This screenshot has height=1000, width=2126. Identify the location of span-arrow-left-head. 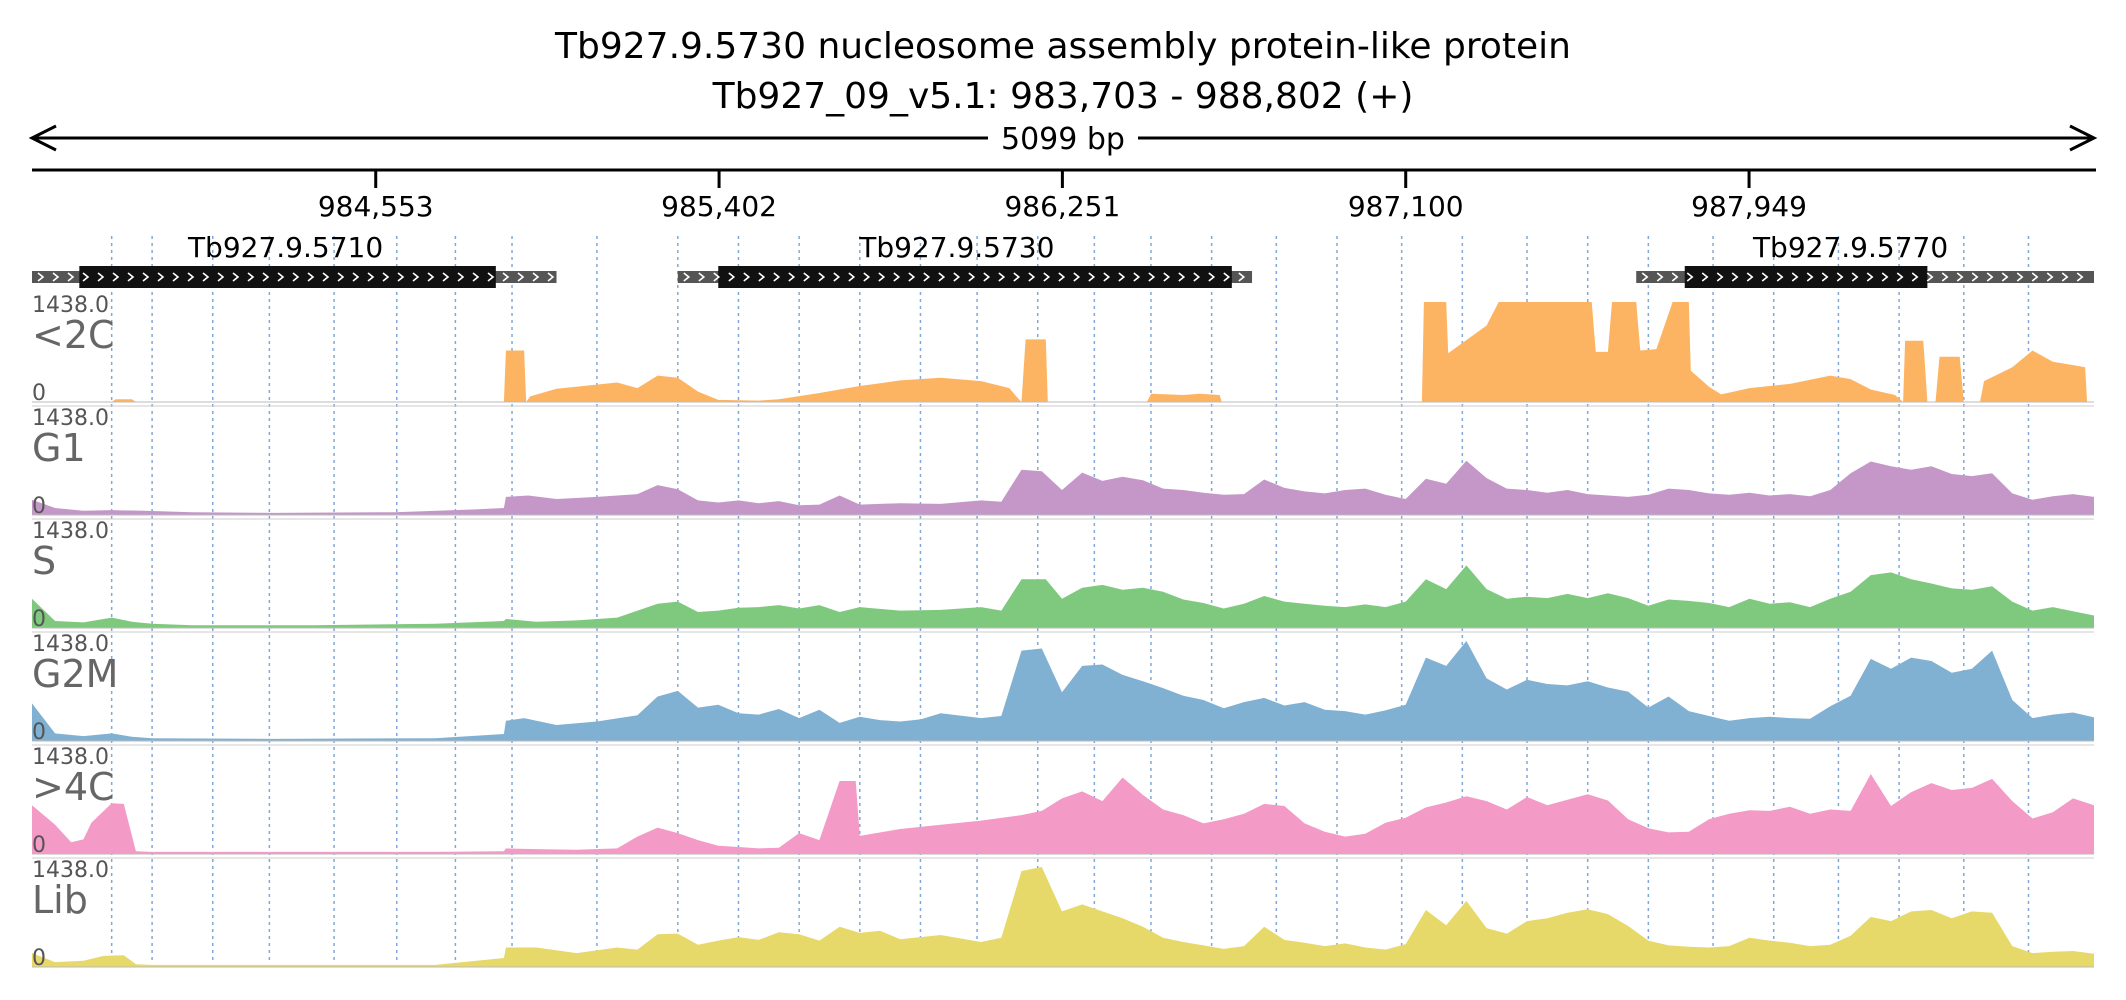
(42, 138).